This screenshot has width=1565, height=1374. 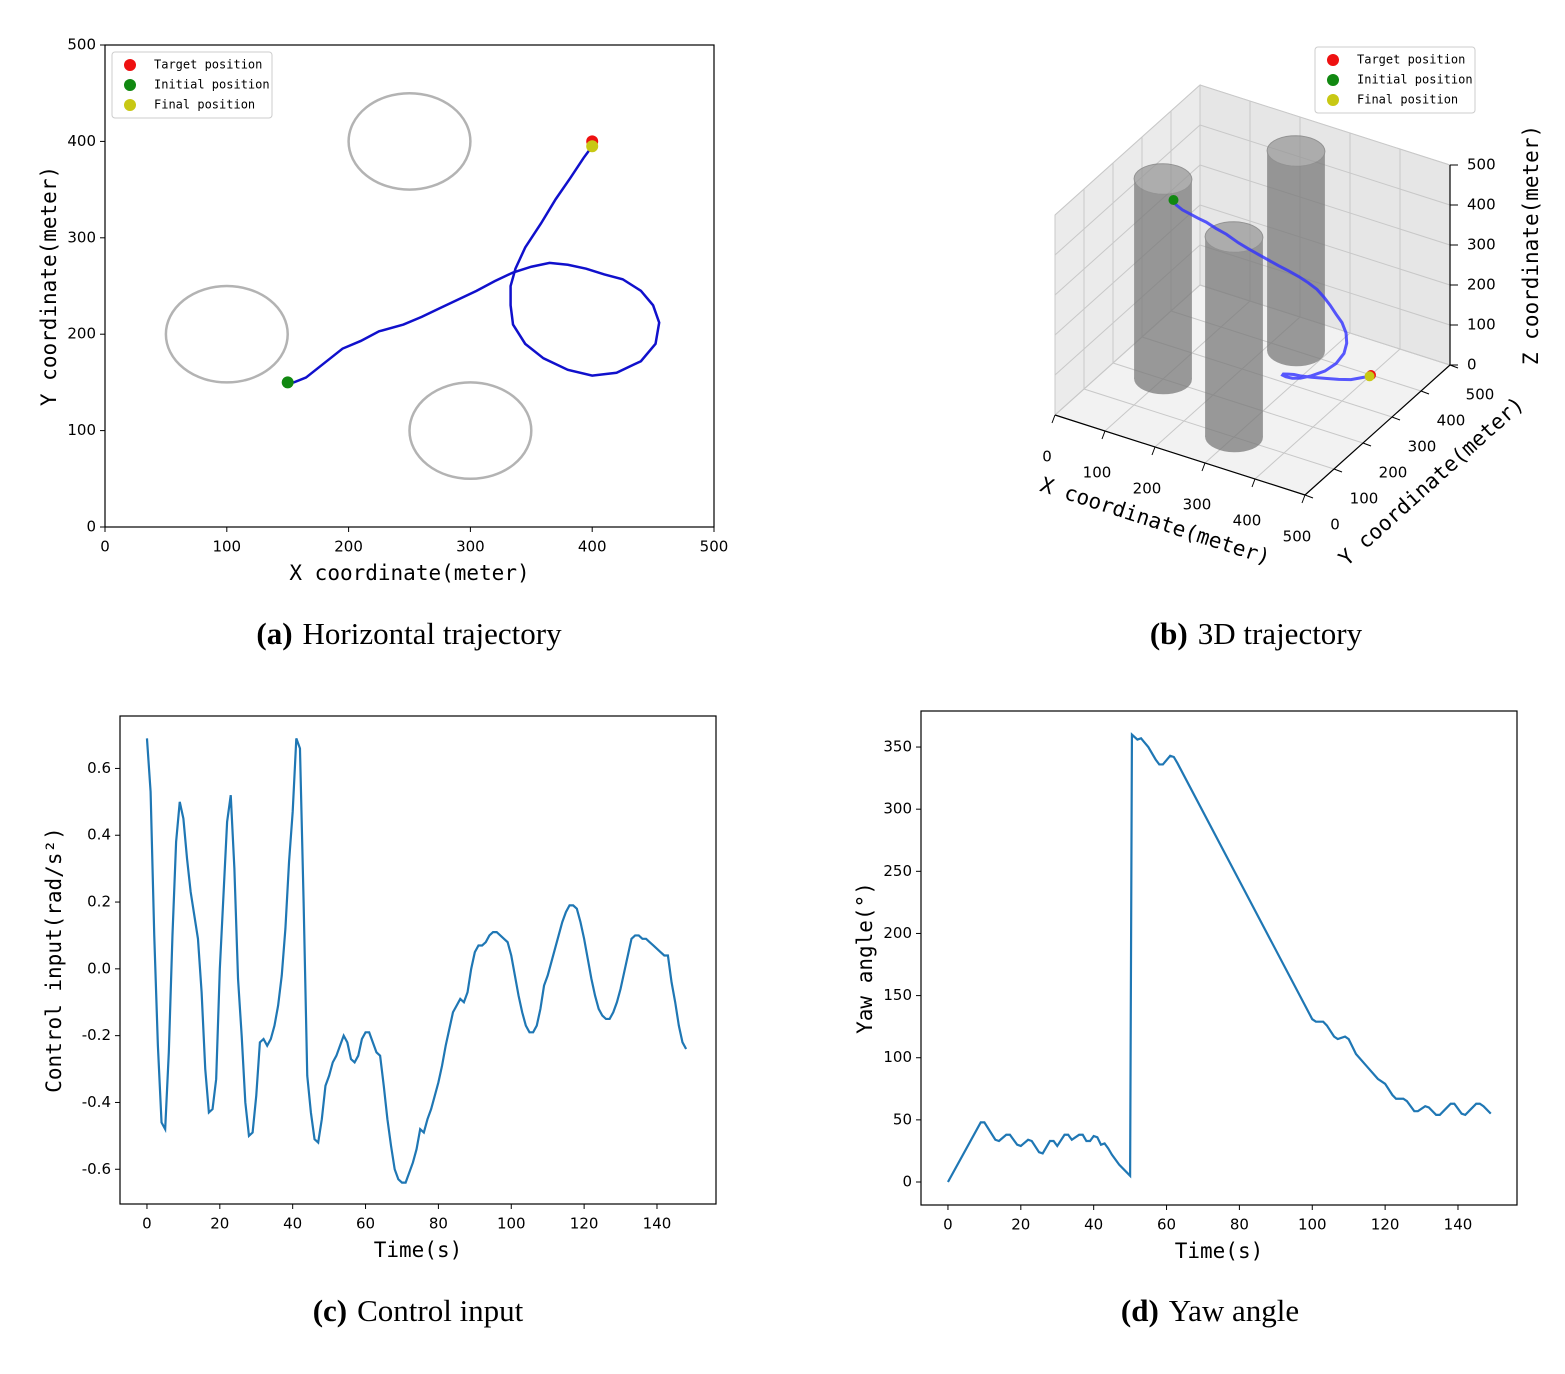 What do you see at coordinates (208, 65) in the screenshot?
I see `legend-label: Target position` at bounding box center [208, 65].